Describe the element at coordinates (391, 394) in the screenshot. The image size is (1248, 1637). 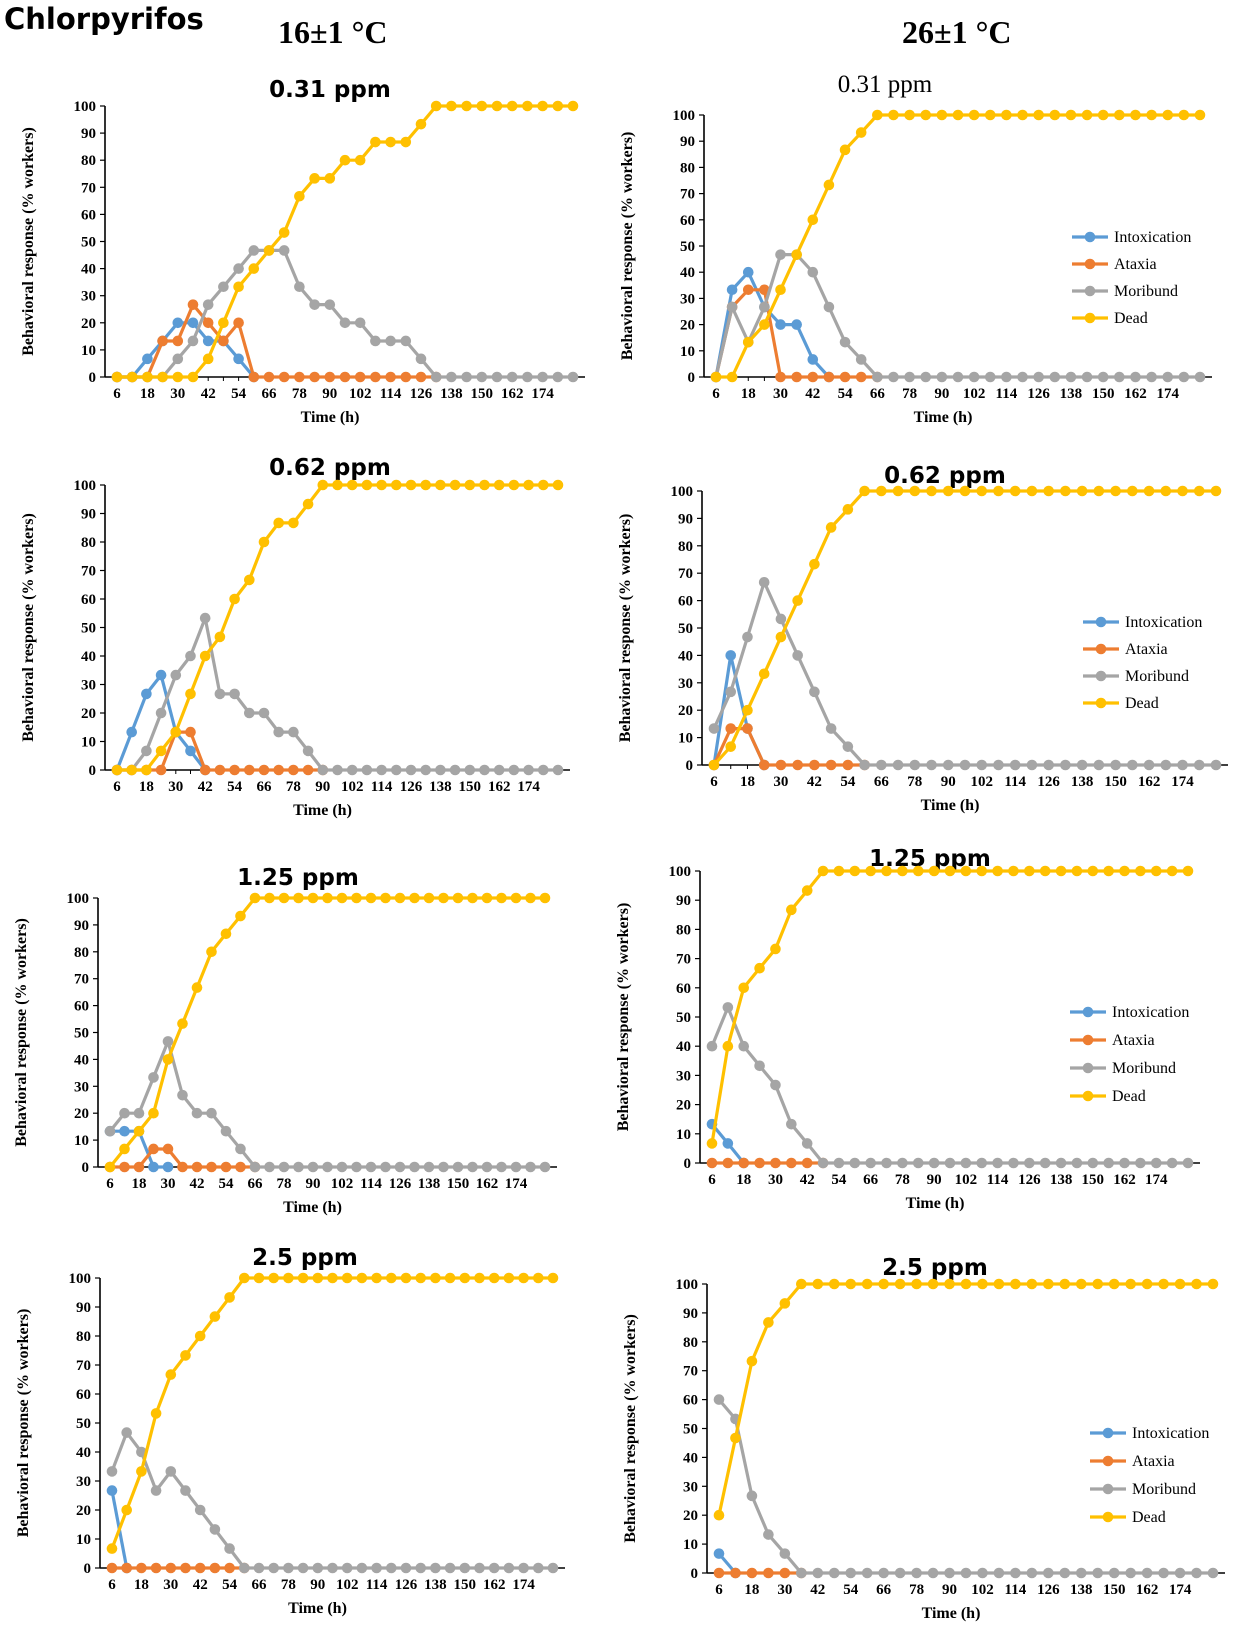
I see `x-tick-label: 114` at that location.